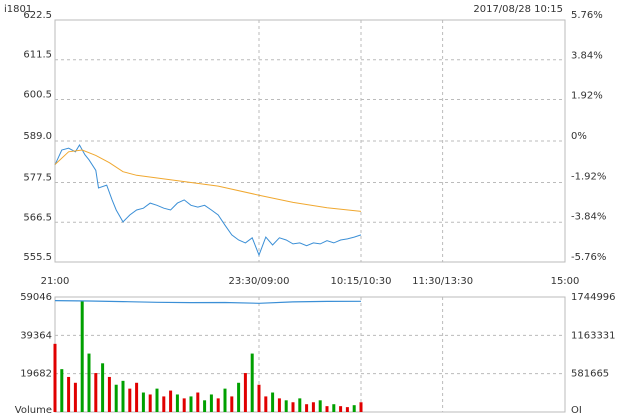 The image size is (620, 420). I want to click on y2-tick-label: -3.84%, so click(588, 217).